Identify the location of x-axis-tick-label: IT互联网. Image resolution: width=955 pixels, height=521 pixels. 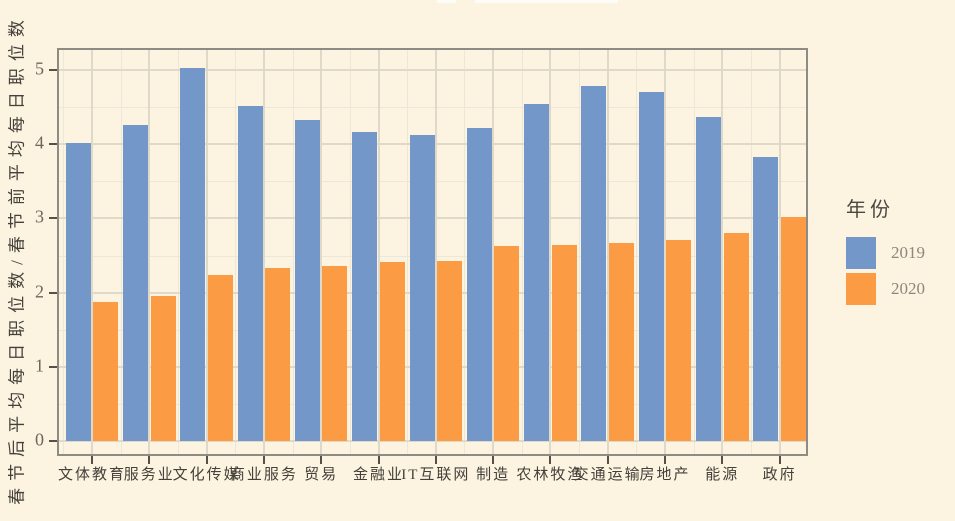
(436, 475).